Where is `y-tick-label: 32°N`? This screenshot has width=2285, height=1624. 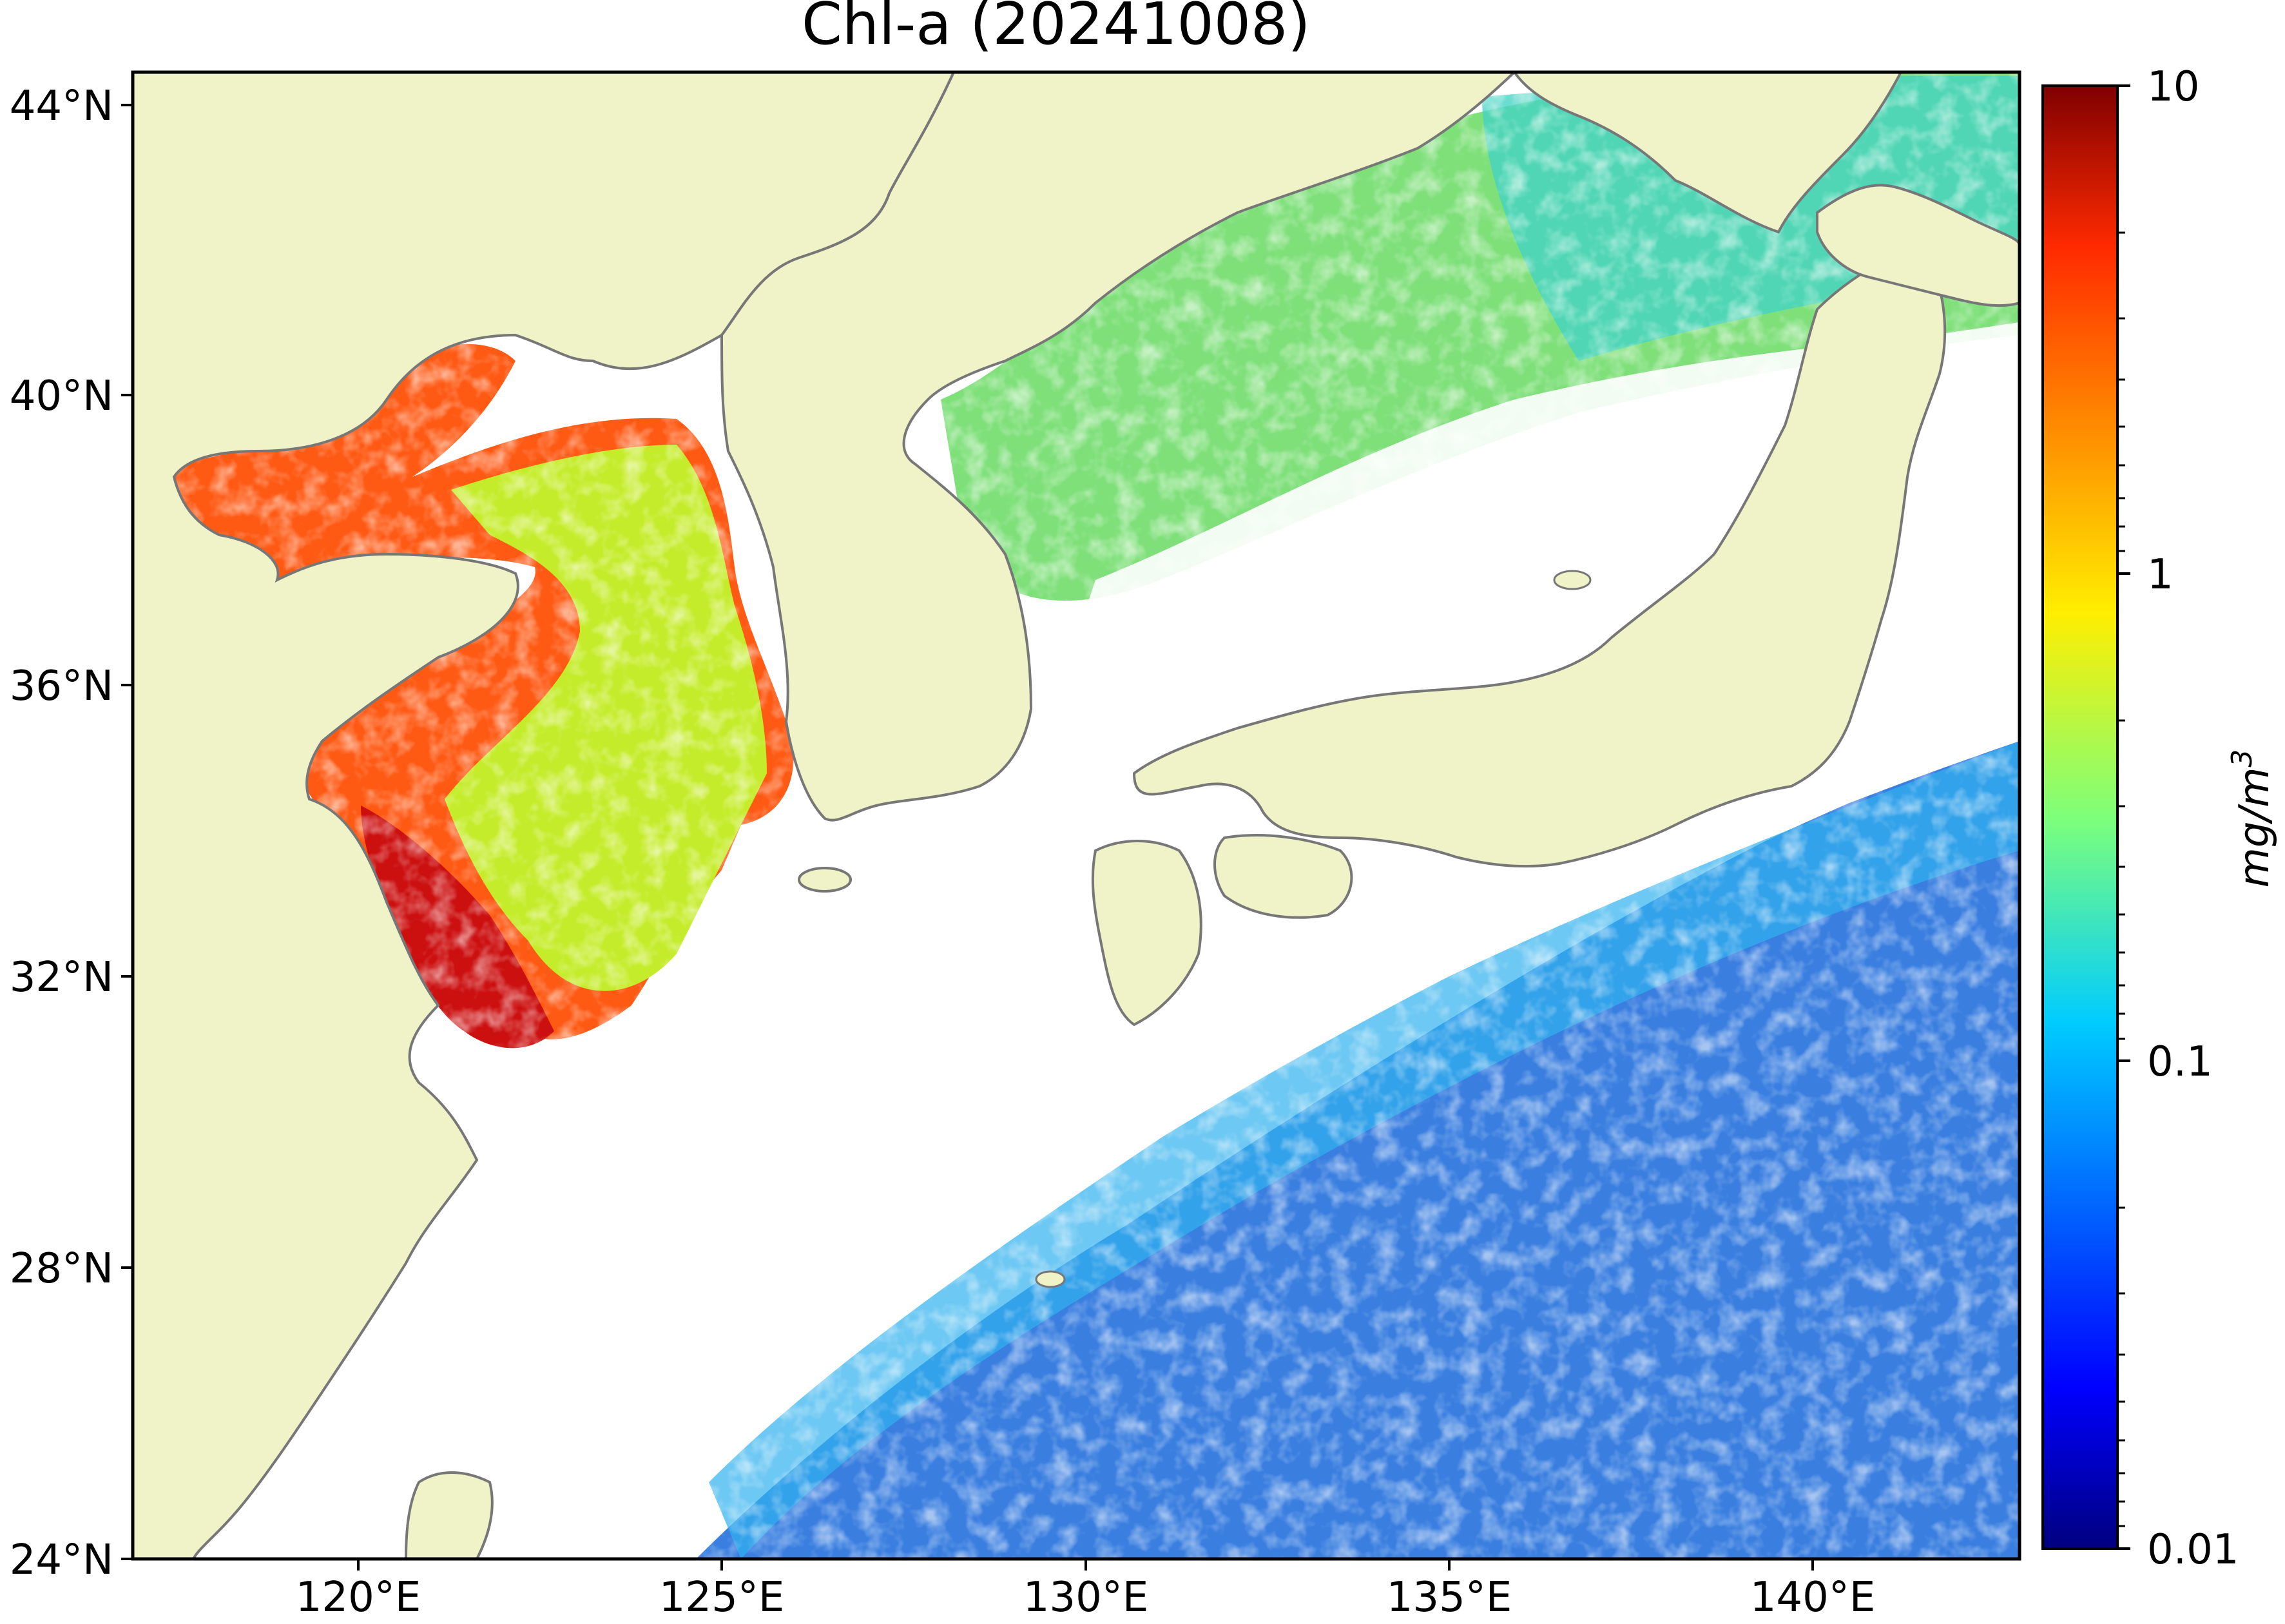 y-tick-label: 32°N is located at coordinates (61, 978).